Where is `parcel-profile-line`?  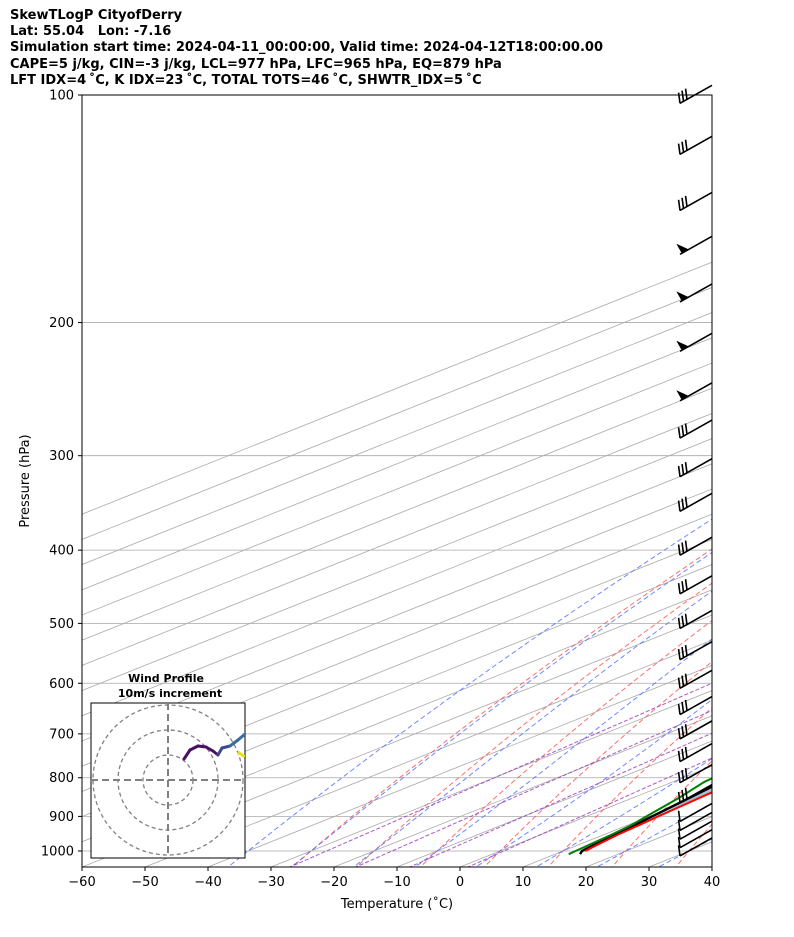 parcel-profile-line is located at coordinates (645, 820).